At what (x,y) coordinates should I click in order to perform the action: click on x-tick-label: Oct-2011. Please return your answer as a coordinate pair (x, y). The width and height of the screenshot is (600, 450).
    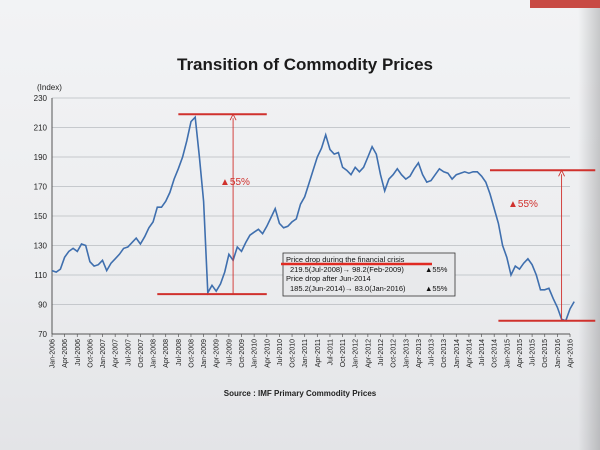
    Looking at the image, I should click on (343, 353).